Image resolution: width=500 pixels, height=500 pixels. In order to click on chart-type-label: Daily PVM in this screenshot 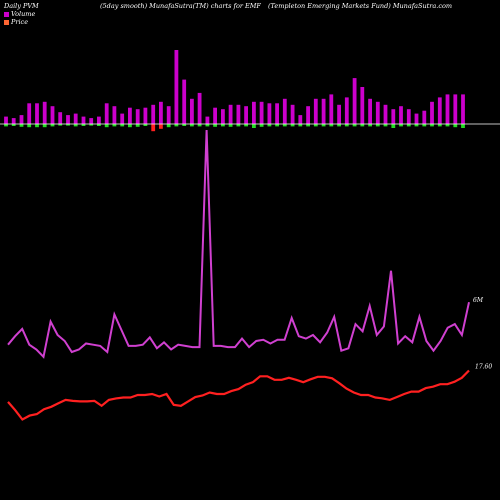, I will do `click(21, 6)`.